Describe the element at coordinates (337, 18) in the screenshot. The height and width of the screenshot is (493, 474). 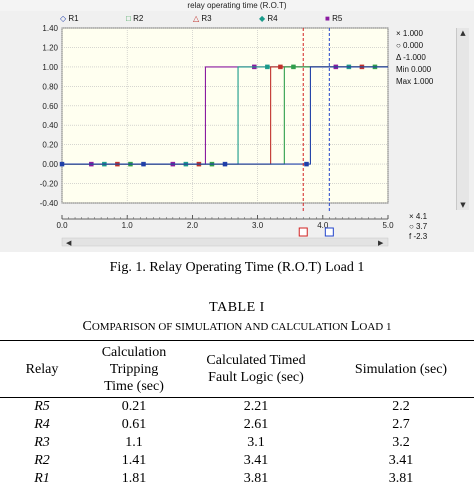
I see `legend-label-r5: R5` at that location.